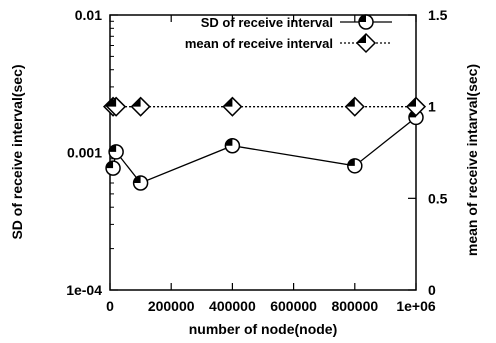 The height and width of the screenshot is (343, 496). Describe the element at coordinates (354, 306) in the screenshot. I see `x-tick-label: 800000` at that location.